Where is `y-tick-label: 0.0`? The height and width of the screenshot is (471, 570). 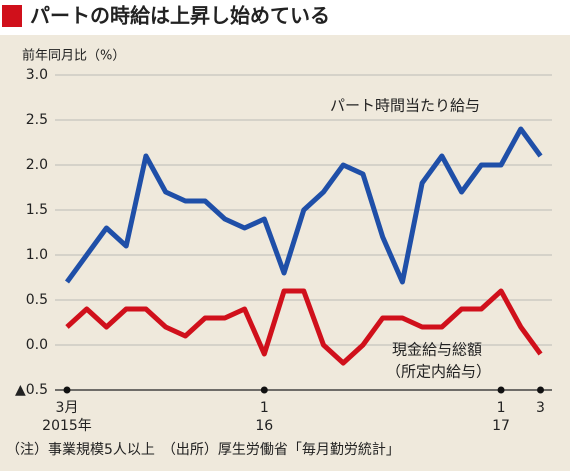
y-tick-label: 0.0 is located at coordinates (37, 345).